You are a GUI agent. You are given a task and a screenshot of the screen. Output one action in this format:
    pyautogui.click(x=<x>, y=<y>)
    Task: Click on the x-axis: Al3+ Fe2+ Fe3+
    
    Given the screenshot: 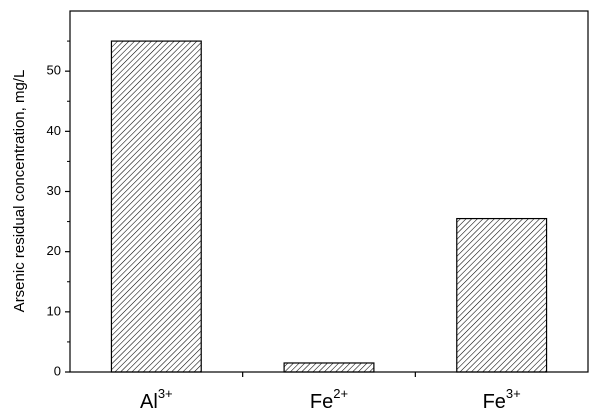 What is the action you would take?
    pyautogui.click(x=330, y=392)
    